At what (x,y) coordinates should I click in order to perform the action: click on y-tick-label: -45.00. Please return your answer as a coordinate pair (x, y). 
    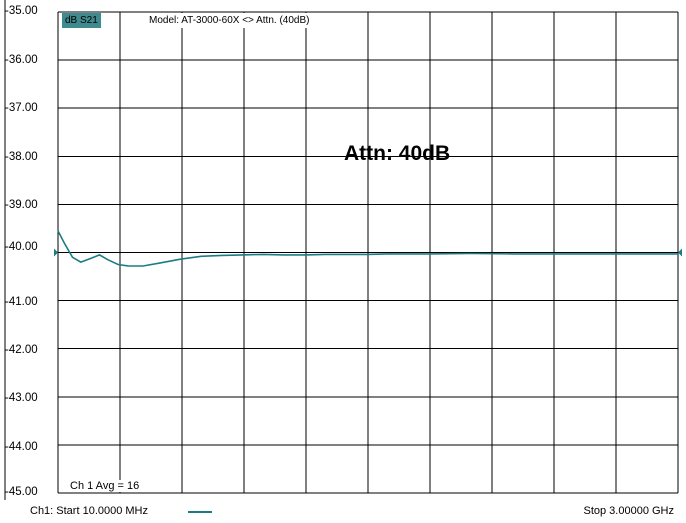
    Looking at the image, I should click on (21, 492).